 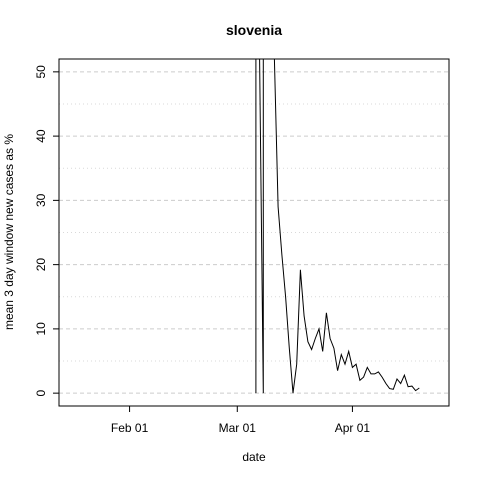 I want to click on y-tick-label: 0, so click(x=41, y=392).